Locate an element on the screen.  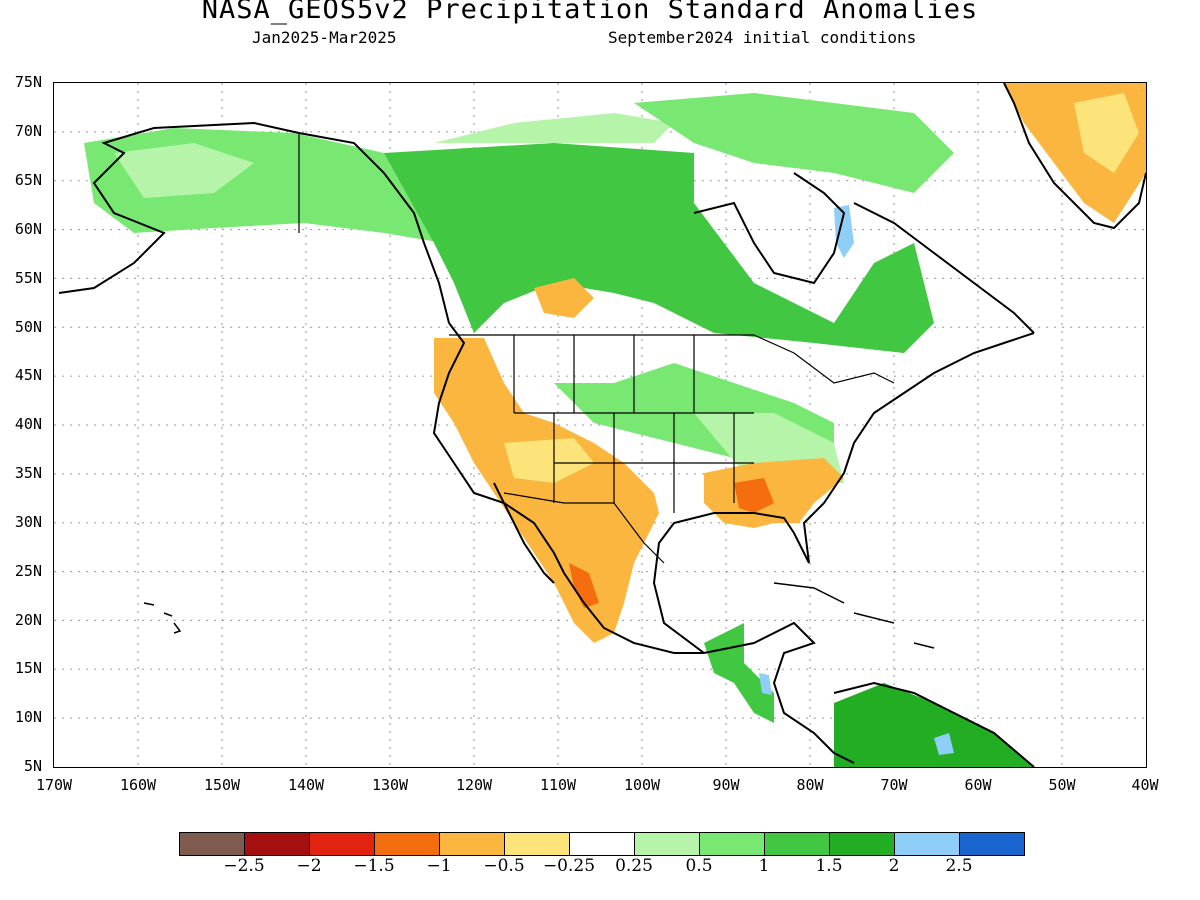
central-america-blue is located at coordinates (765, 684).